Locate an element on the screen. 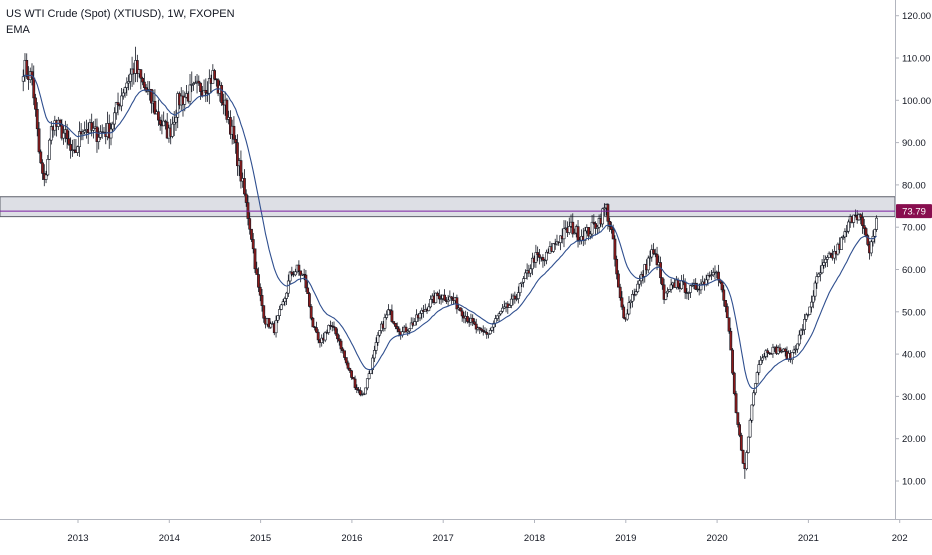  y-tick-label: 20.00 is located at coordinates (914, 439).